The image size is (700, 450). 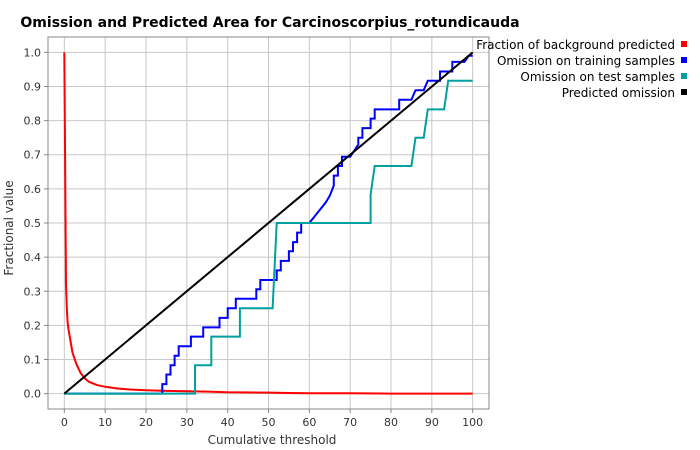 I want to click on x-tick-label: 90, so click(x=432, y=422).